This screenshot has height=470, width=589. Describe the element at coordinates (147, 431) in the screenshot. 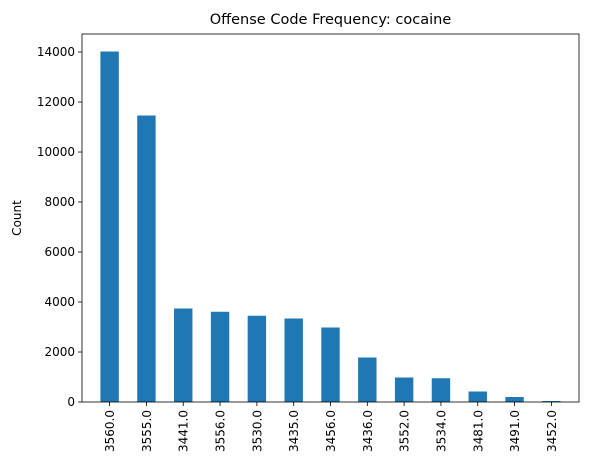

I see `x-tick-label: 3555.0` at that location.